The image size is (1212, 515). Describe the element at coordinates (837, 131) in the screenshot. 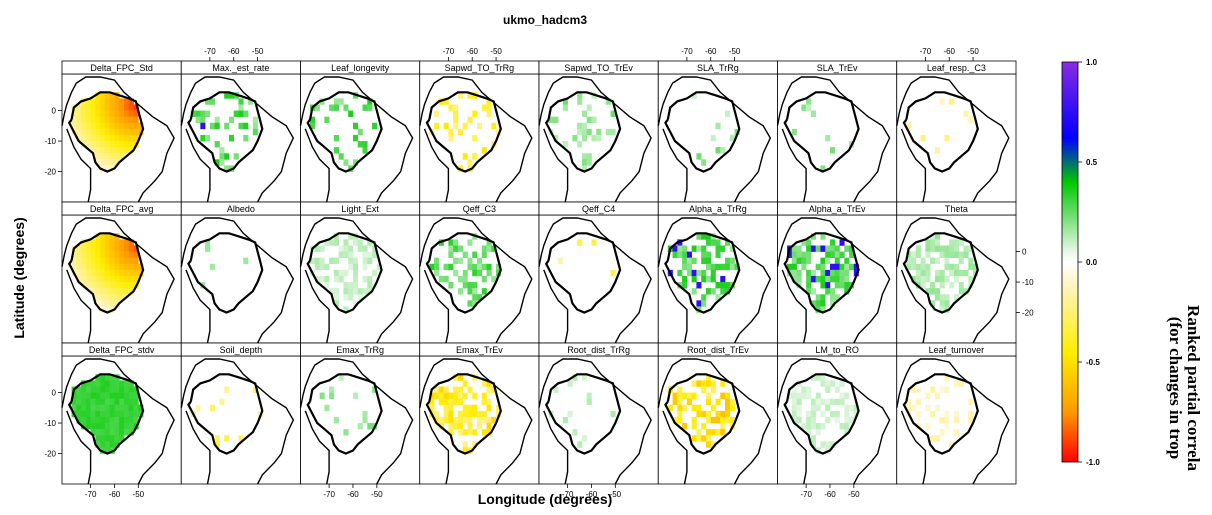

I see `panel-sla-trev: SLA_TrEv` at that location.